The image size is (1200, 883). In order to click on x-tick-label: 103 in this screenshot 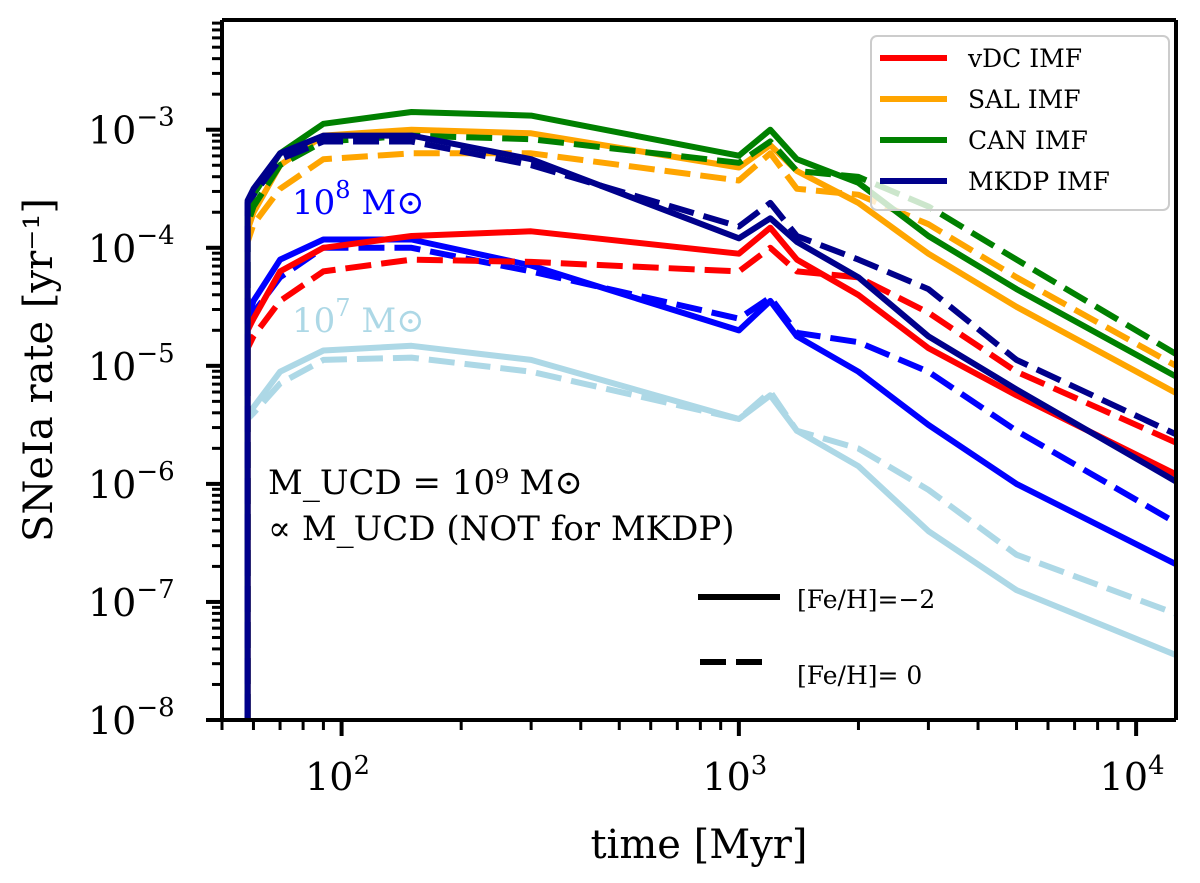, I will do `click(734, 775)`.